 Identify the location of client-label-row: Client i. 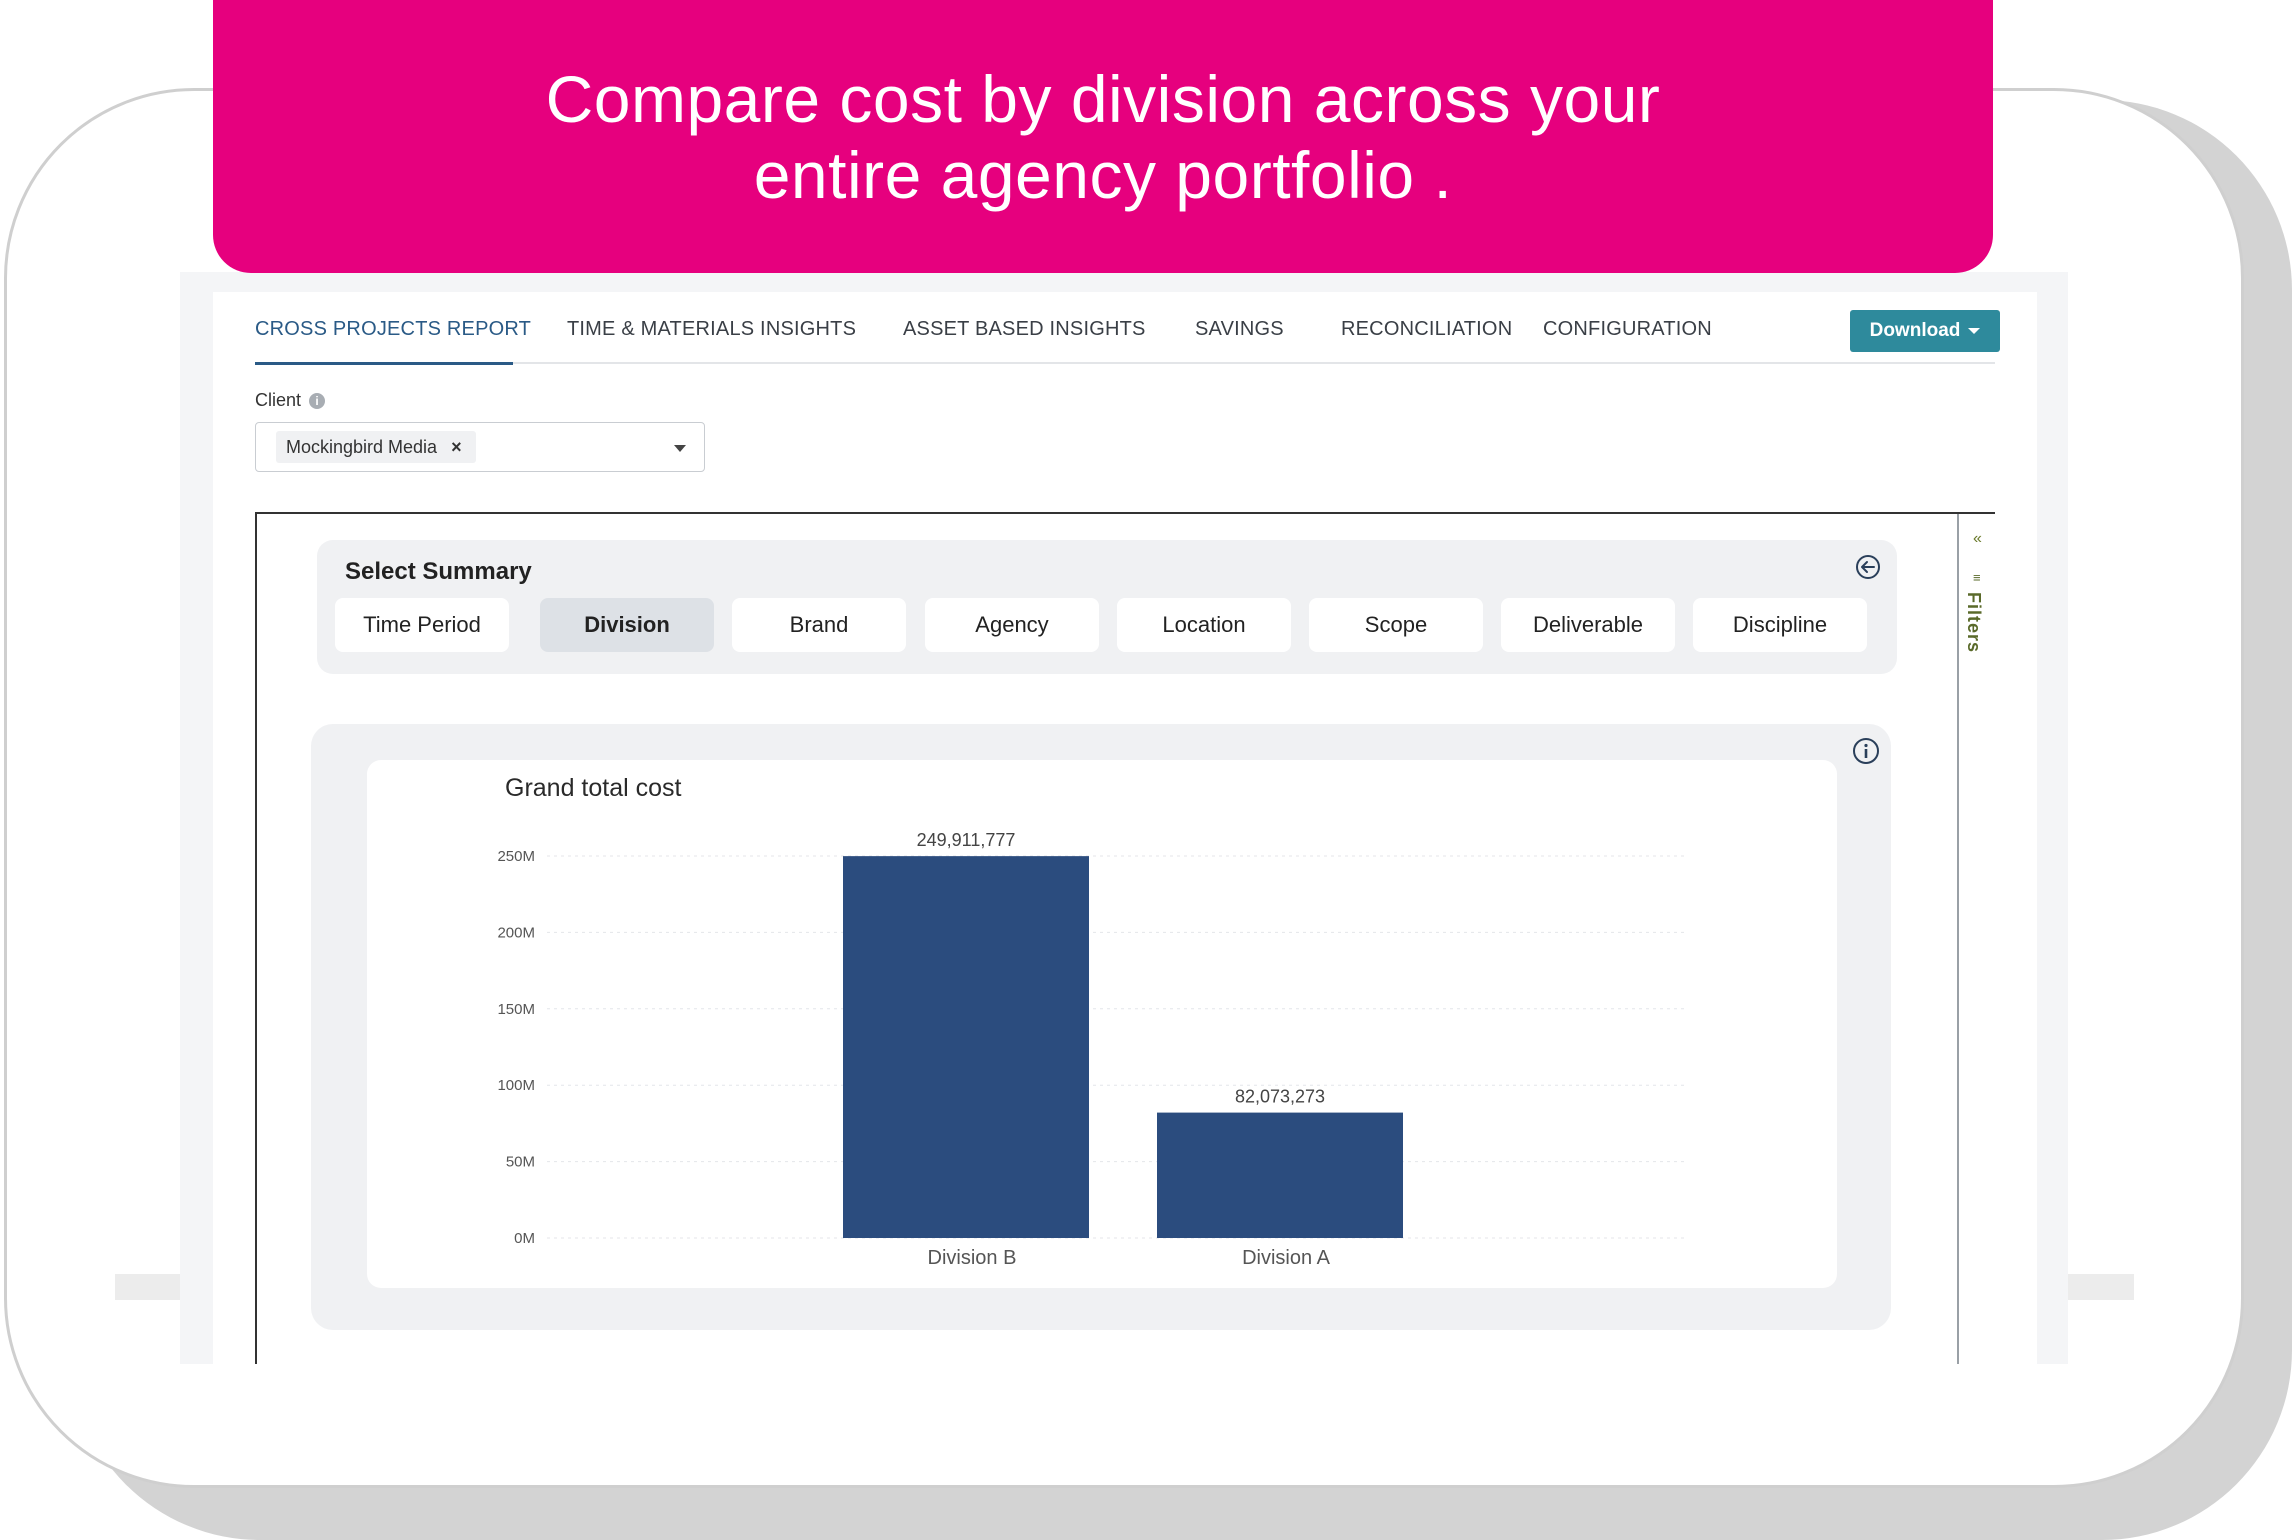
(290, 400).